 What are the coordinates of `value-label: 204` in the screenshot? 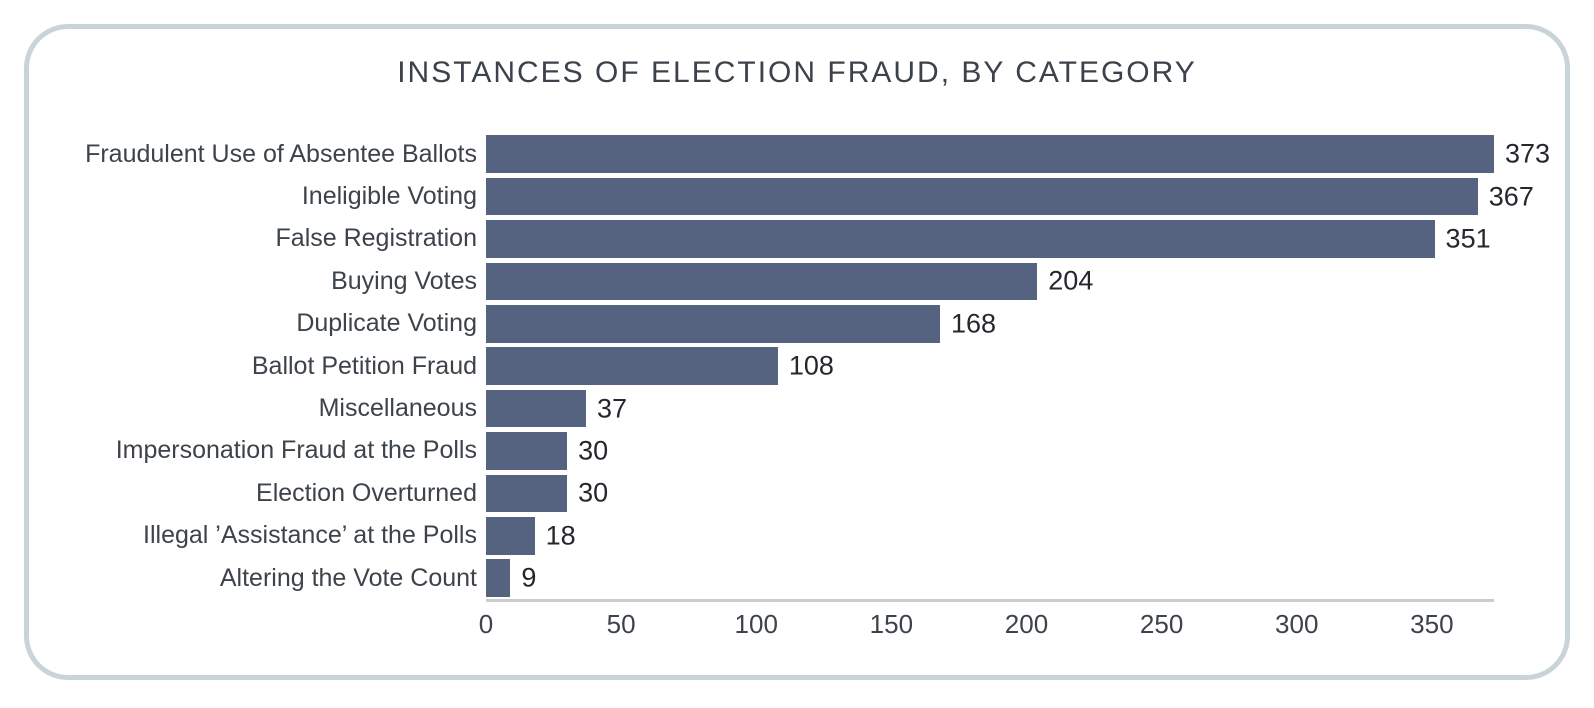 It's located at (1071, 280).